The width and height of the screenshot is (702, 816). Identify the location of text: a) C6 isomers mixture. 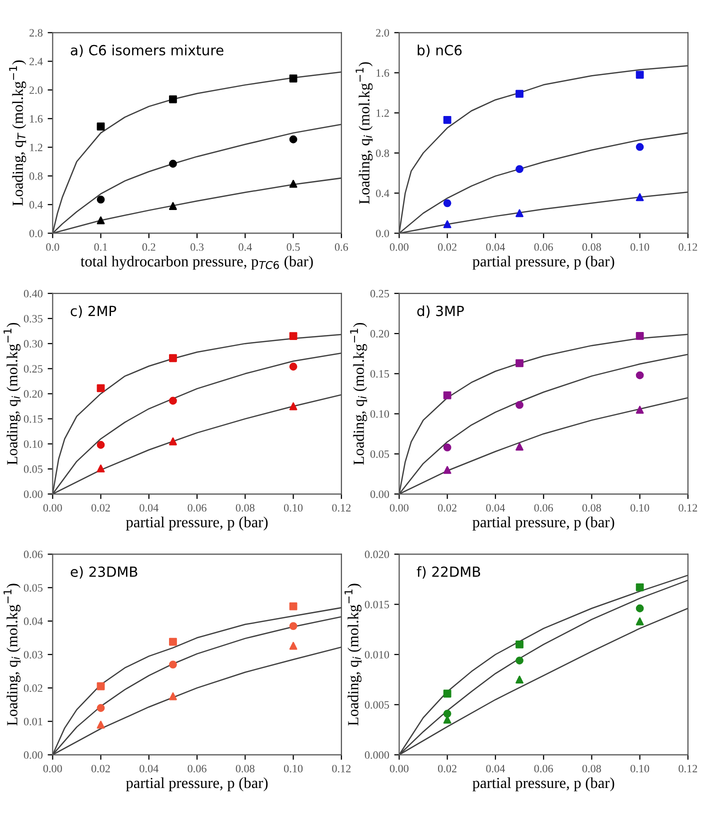
(147, 51).